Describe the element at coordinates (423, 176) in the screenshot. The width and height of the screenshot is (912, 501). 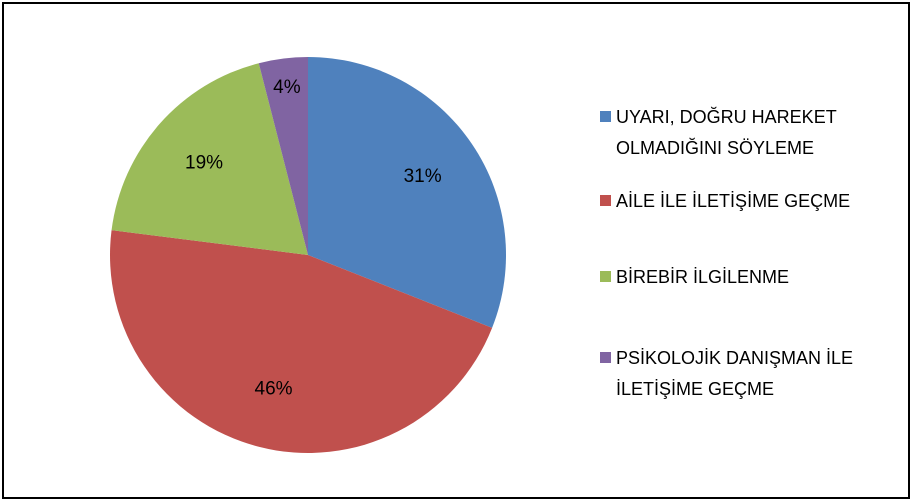
I see `data-label: 31%` at that location.